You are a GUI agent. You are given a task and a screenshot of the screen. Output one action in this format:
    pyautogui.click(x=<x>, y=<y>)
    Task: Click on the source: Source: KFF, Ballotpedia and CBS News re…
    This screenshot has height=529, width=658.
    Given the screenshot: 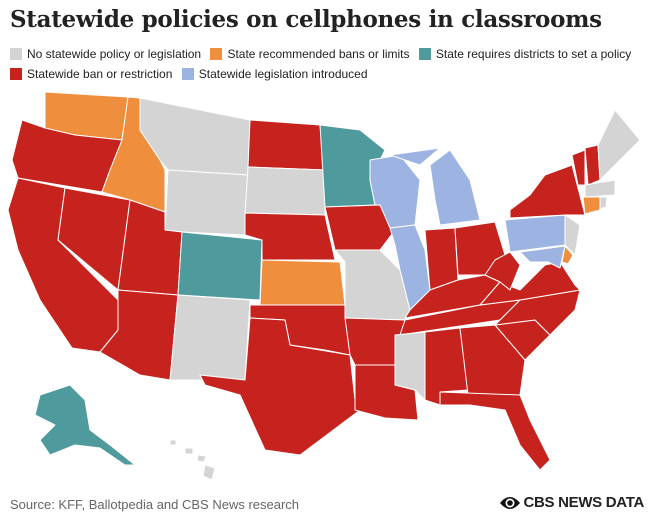 What is the action you would take?
    pyautogui.click(x=155, y=504)
    